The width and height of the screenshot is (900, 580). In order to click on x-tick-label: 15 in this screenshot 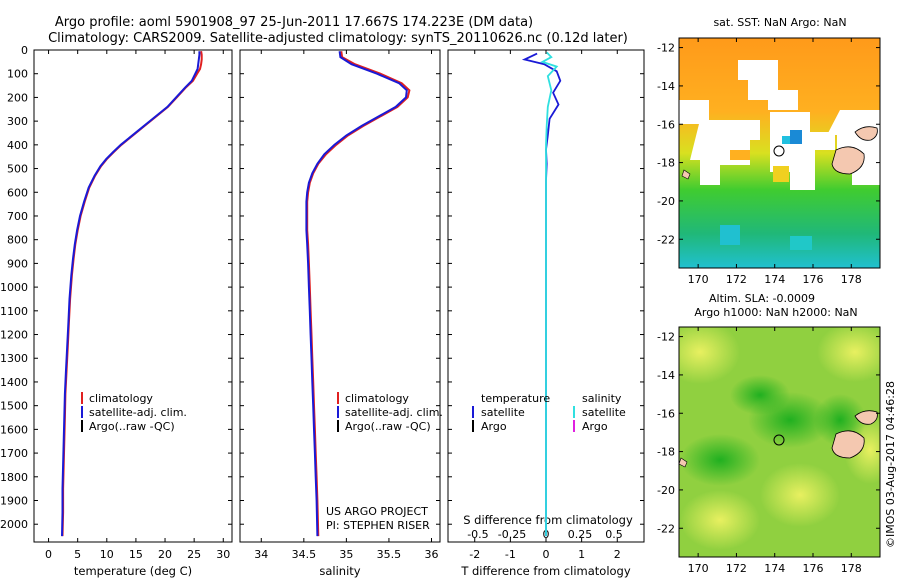, I will do `click(136, 554)`.